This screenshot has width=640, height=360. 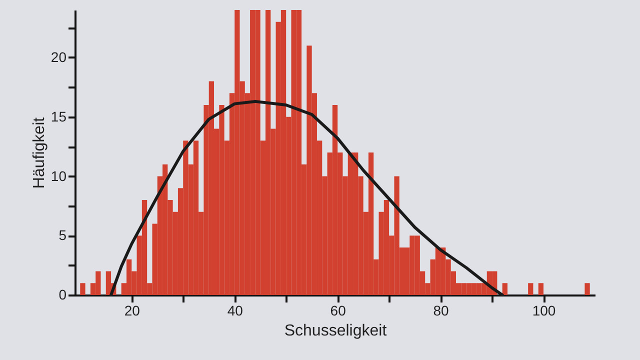 I want to click on x-axis-title: Schusseligkeit, so click(x=336, y=331).